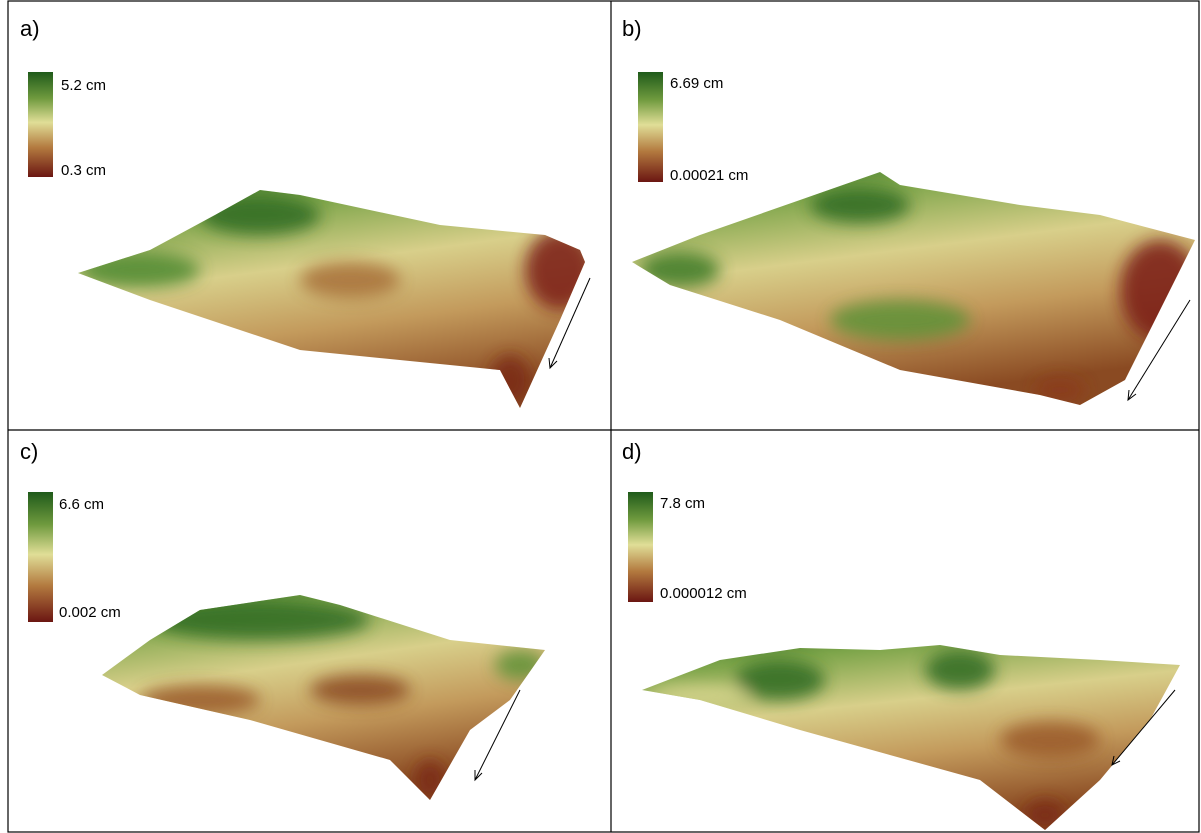  Describe the element at coordinates (709, 175) in the screenshot. I see `legend-min: 0.00021 cm` at that location.